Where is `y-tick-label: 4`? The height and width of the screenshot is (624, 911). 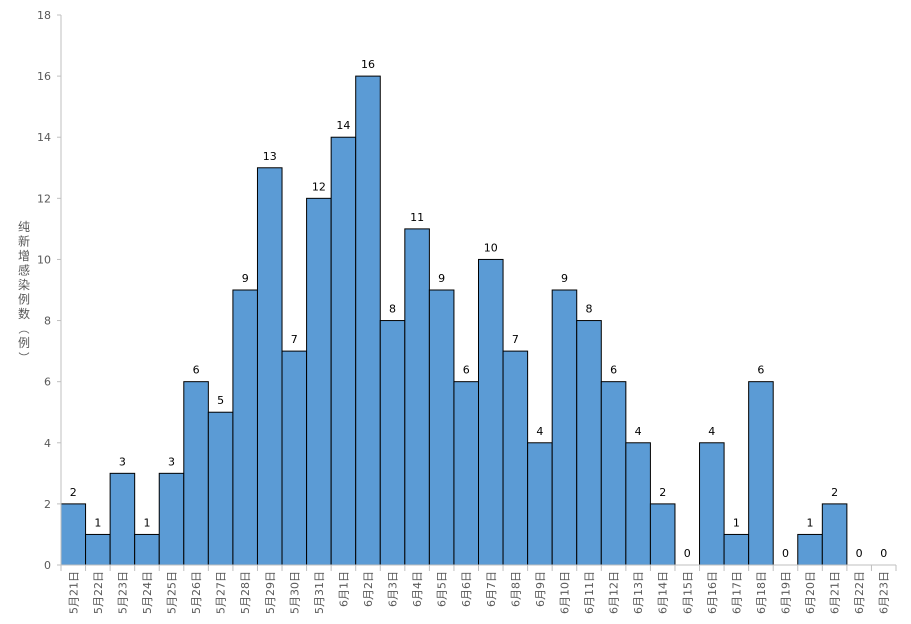
y-tick-label: 4 is located at coordinates (47, 443).